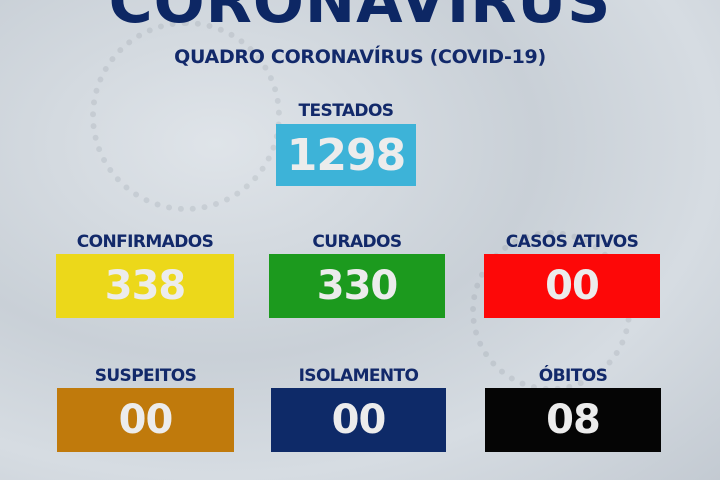 The width and height of the screenshot is (720, 480). I want to click on page-subtitle: QUADRO CORONAVÍRUS (COVID-19), so click(360, 57).